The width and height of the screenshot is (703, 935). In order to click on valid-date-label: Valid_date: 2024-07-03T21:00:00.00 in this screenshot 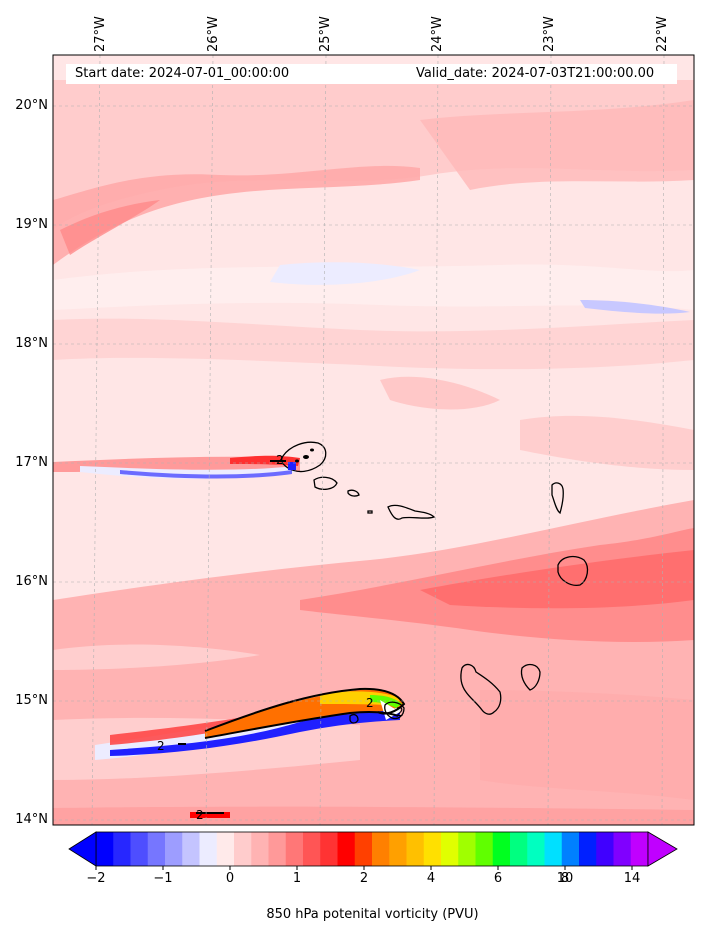, I will do `click(535, 73)`.